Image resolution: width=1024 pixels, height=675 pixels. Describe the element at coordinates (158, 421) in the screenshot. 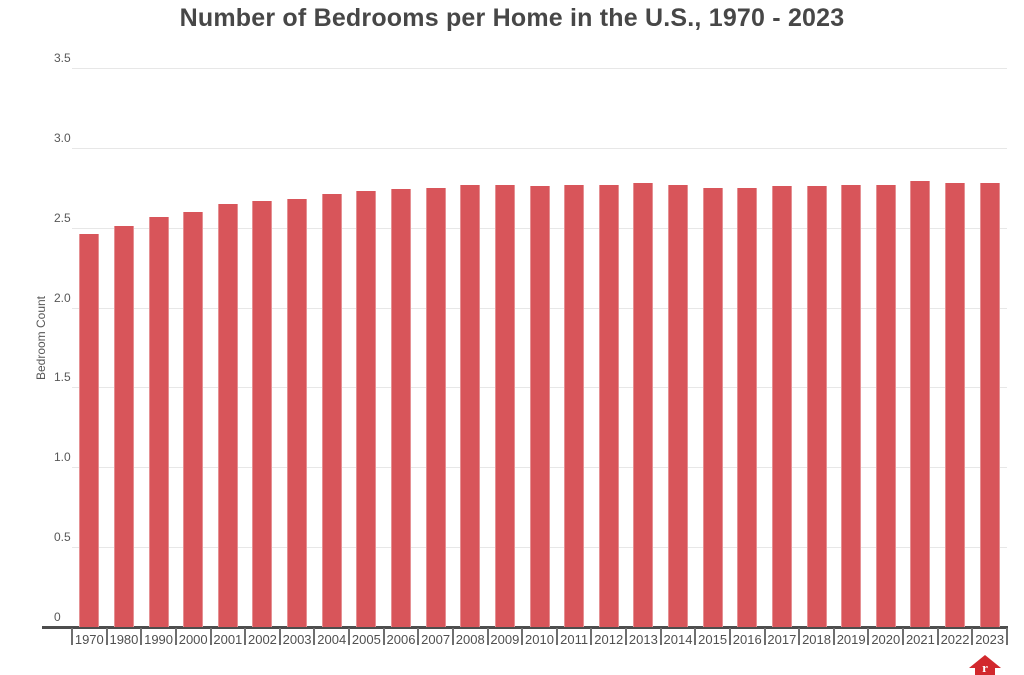

I see `bar-1990` at that location.